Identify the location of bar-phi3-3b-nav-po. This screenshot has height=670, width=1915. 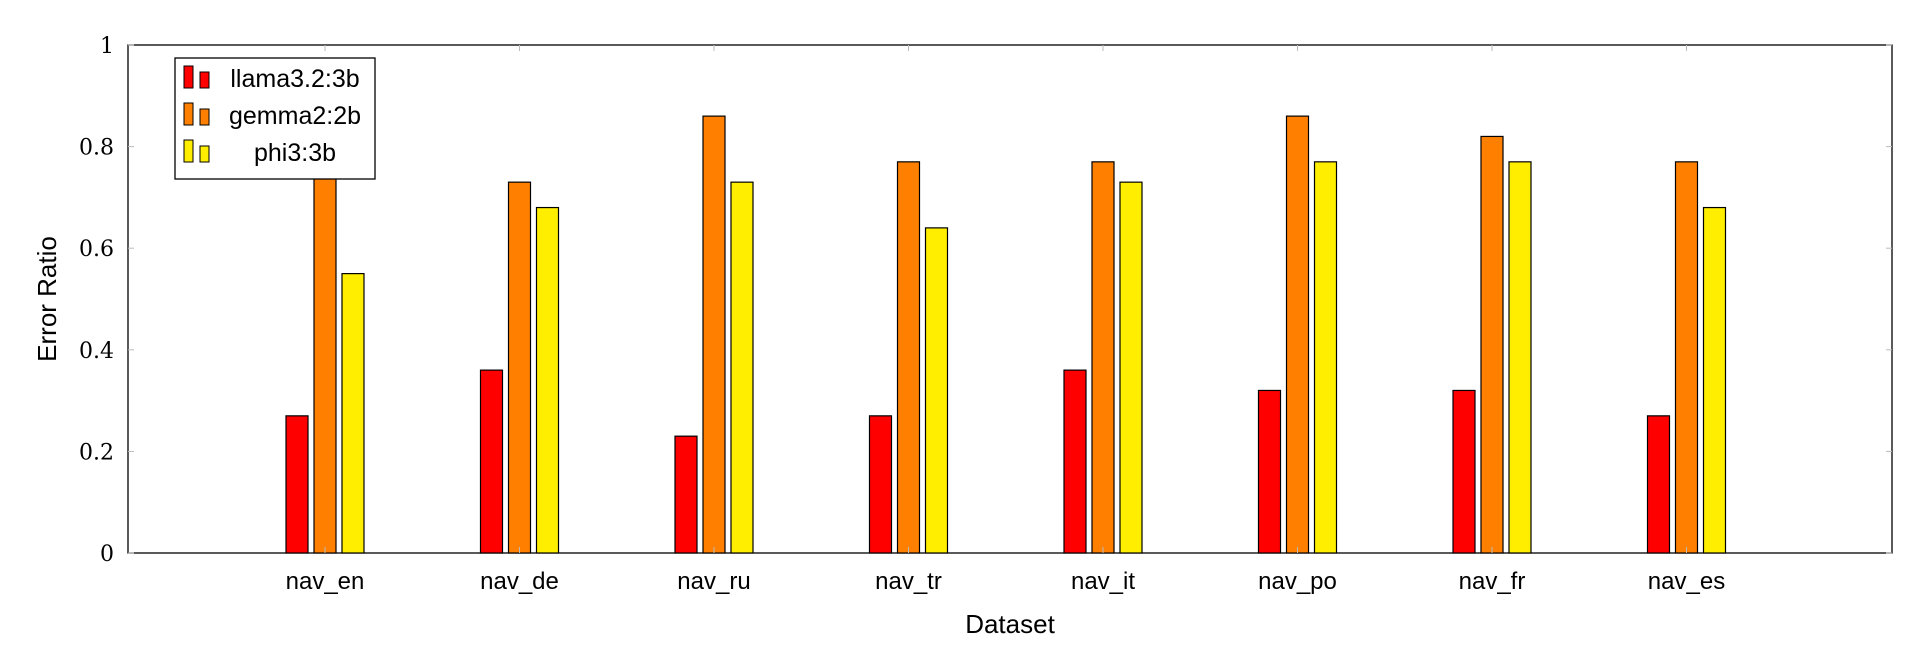
(1325, 357).